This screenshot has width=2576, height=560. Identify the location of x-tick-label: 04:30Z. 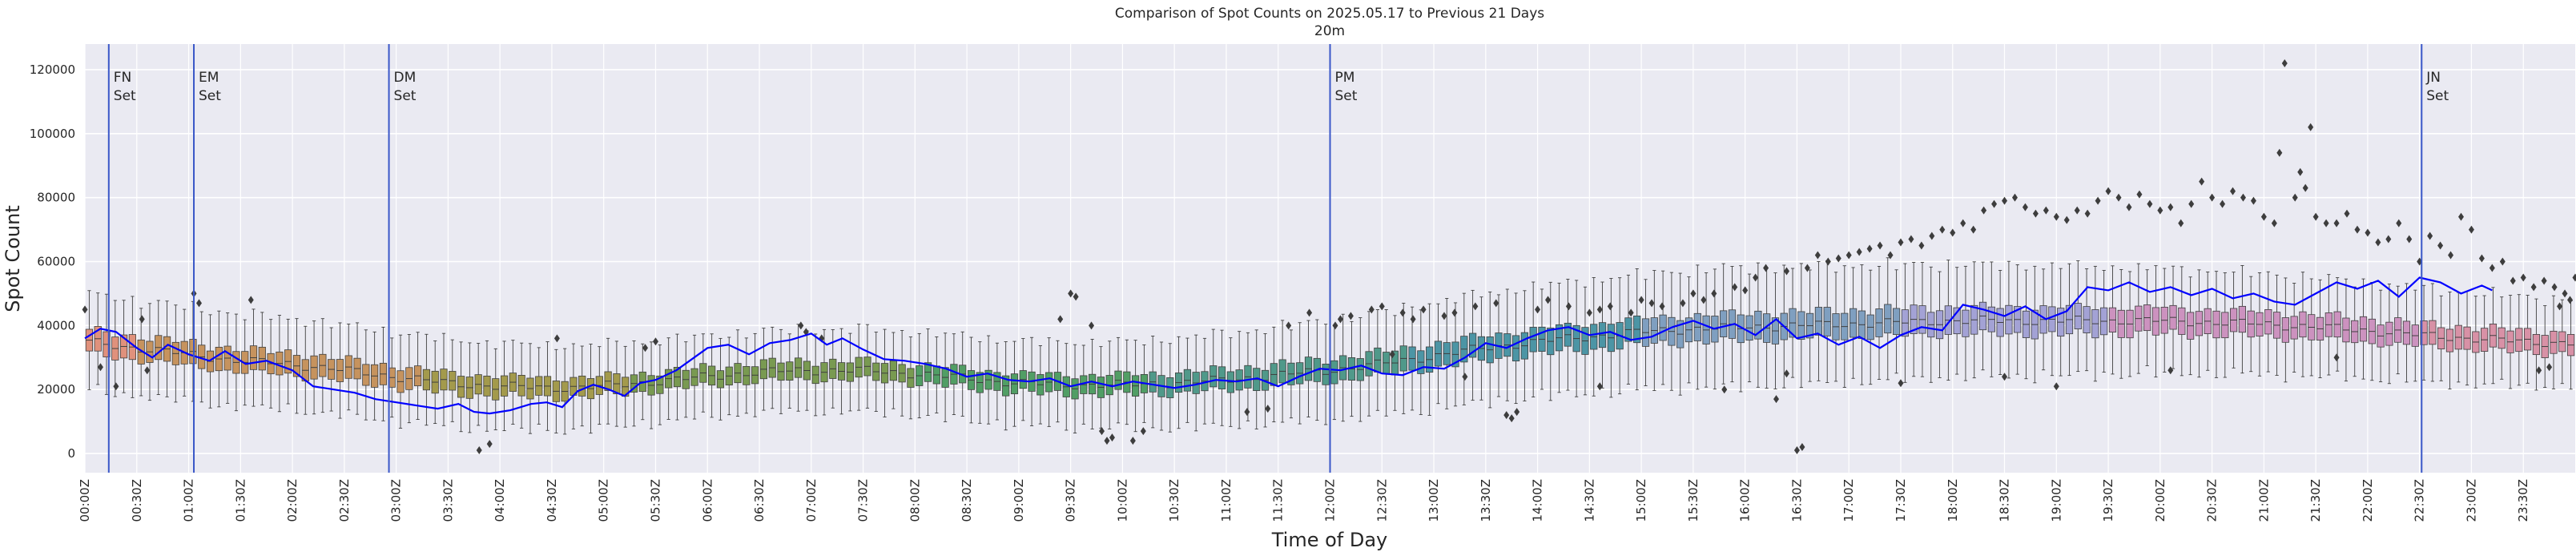
(552, 501).